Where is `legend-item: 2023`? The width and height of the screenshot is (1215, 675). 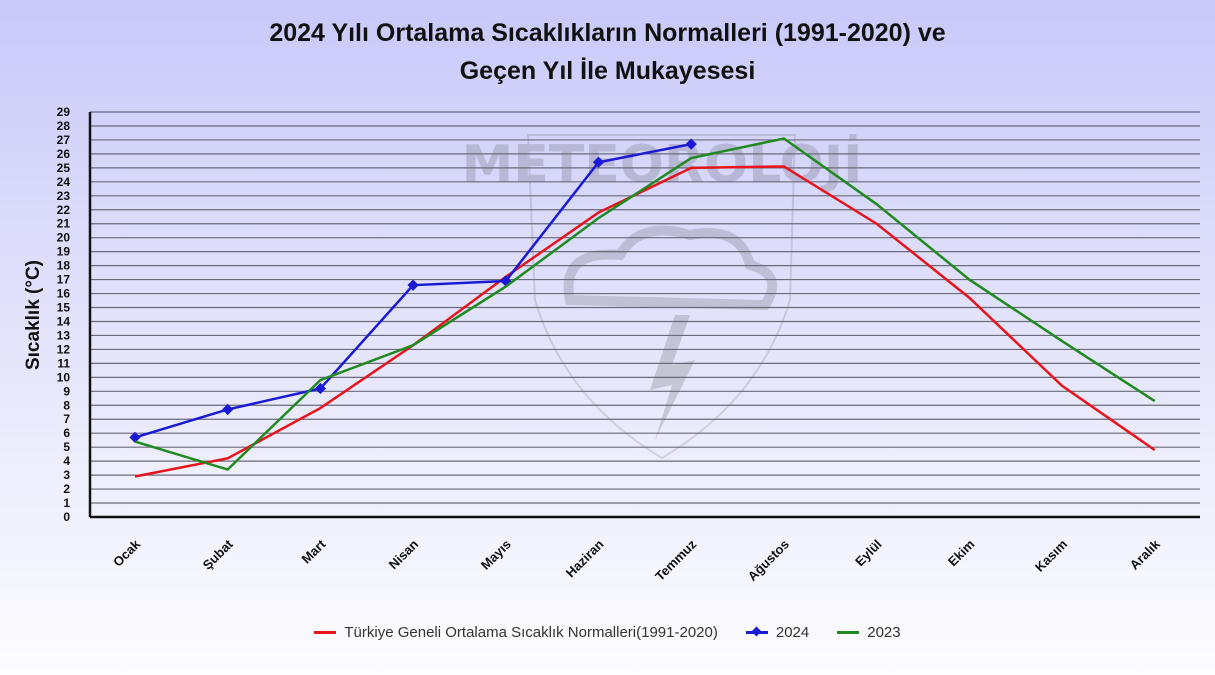
legend-item: 2023 is located at coordinates (869, 632).